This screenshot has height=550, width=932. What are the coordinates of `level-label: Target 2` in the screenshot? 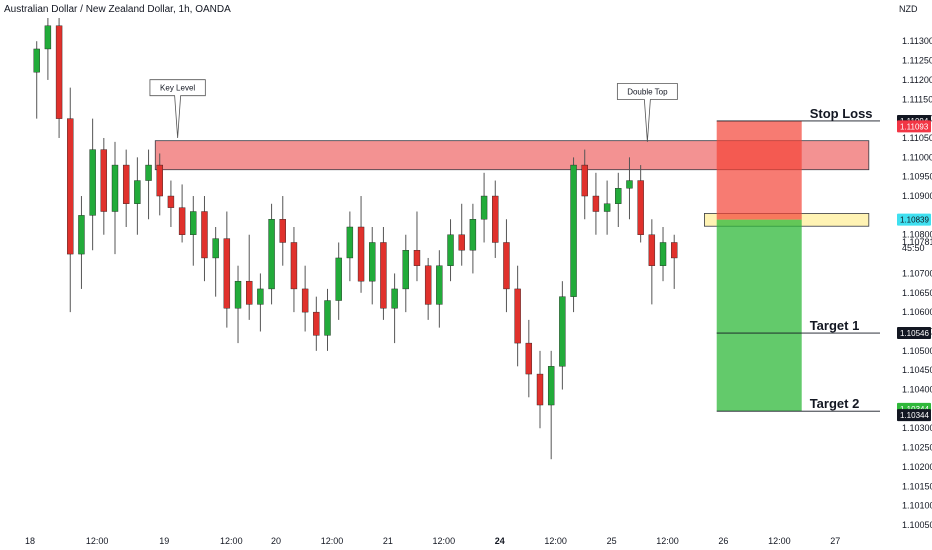 It's located at (835, 403).